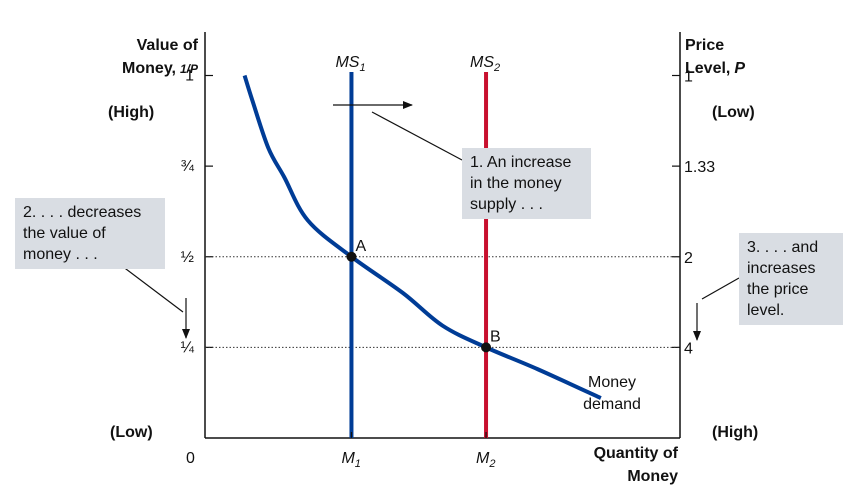 This screenshot has width=859, height=490. Describe the element at coordinates (688, 348) in the screenshot. I see `price-tick-label-3: 4` at that location.